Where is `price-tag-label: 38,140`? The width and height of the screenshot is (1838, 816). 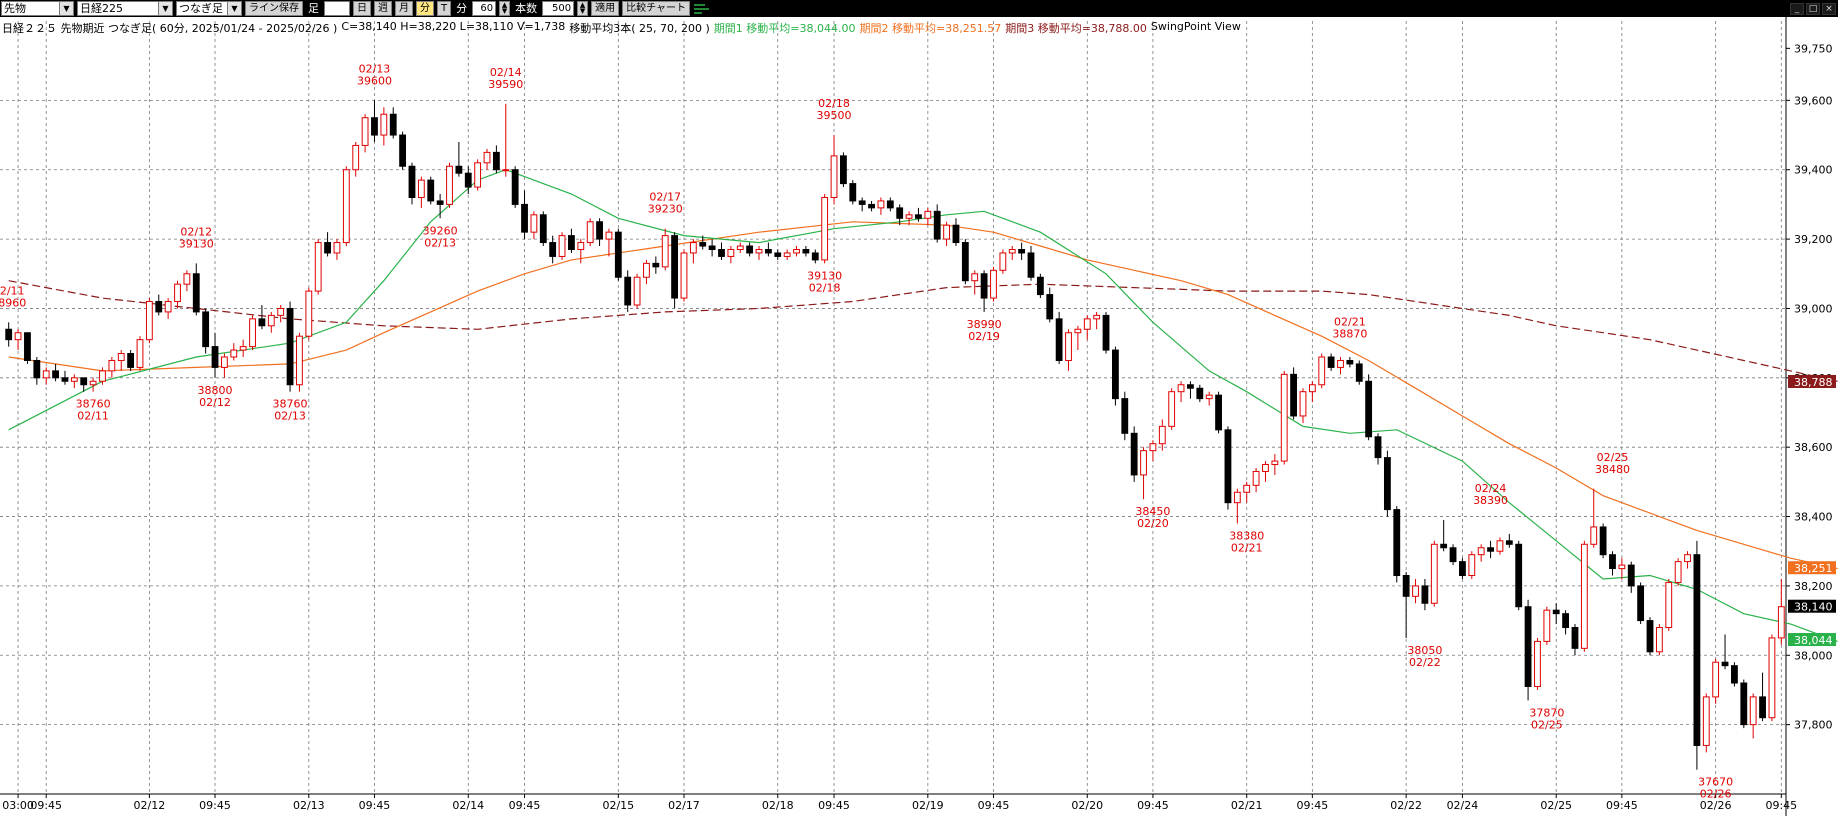 price-tag-label: 38,140 is located at coordinates (1813, 607).